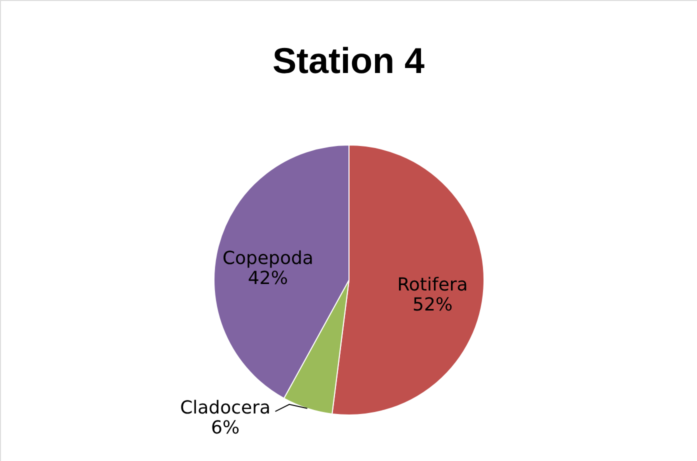 The height and width of the screenshot is (461, 697). Describe the element at coordinates (268, 279) in the screenshot. I see `data-label: 42%` at that location.